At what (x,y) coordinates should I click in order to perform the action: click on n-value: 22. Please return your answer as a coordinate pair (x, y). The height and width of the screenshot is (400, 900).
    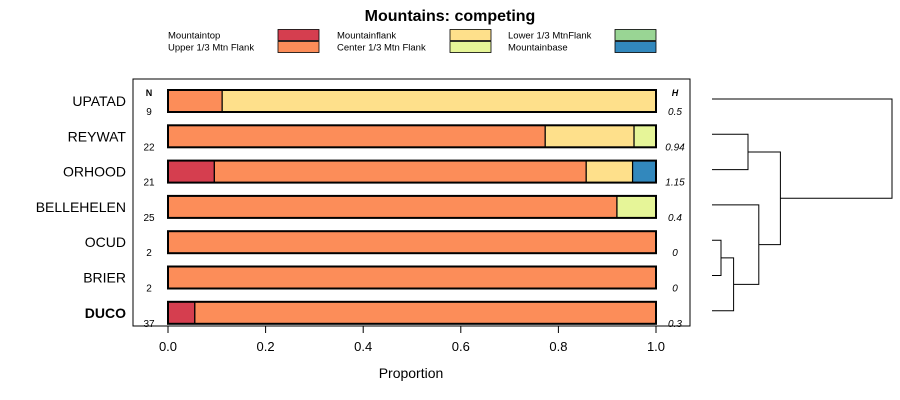
    Looking at the image, I should click on (149, 147).